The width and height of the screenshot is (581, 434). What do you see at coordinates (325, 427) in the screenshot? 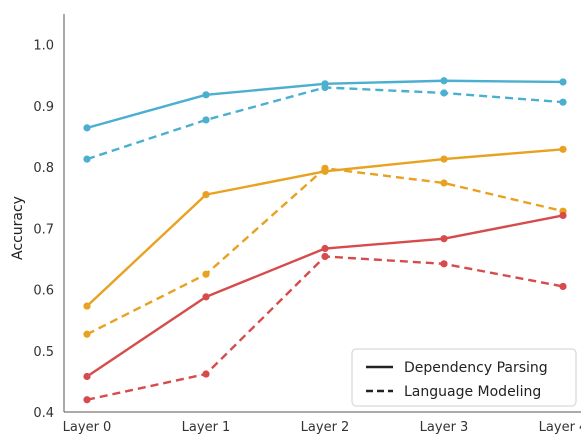
I see `x-tick-label: Layer 2` at bounding box center [325, 427].